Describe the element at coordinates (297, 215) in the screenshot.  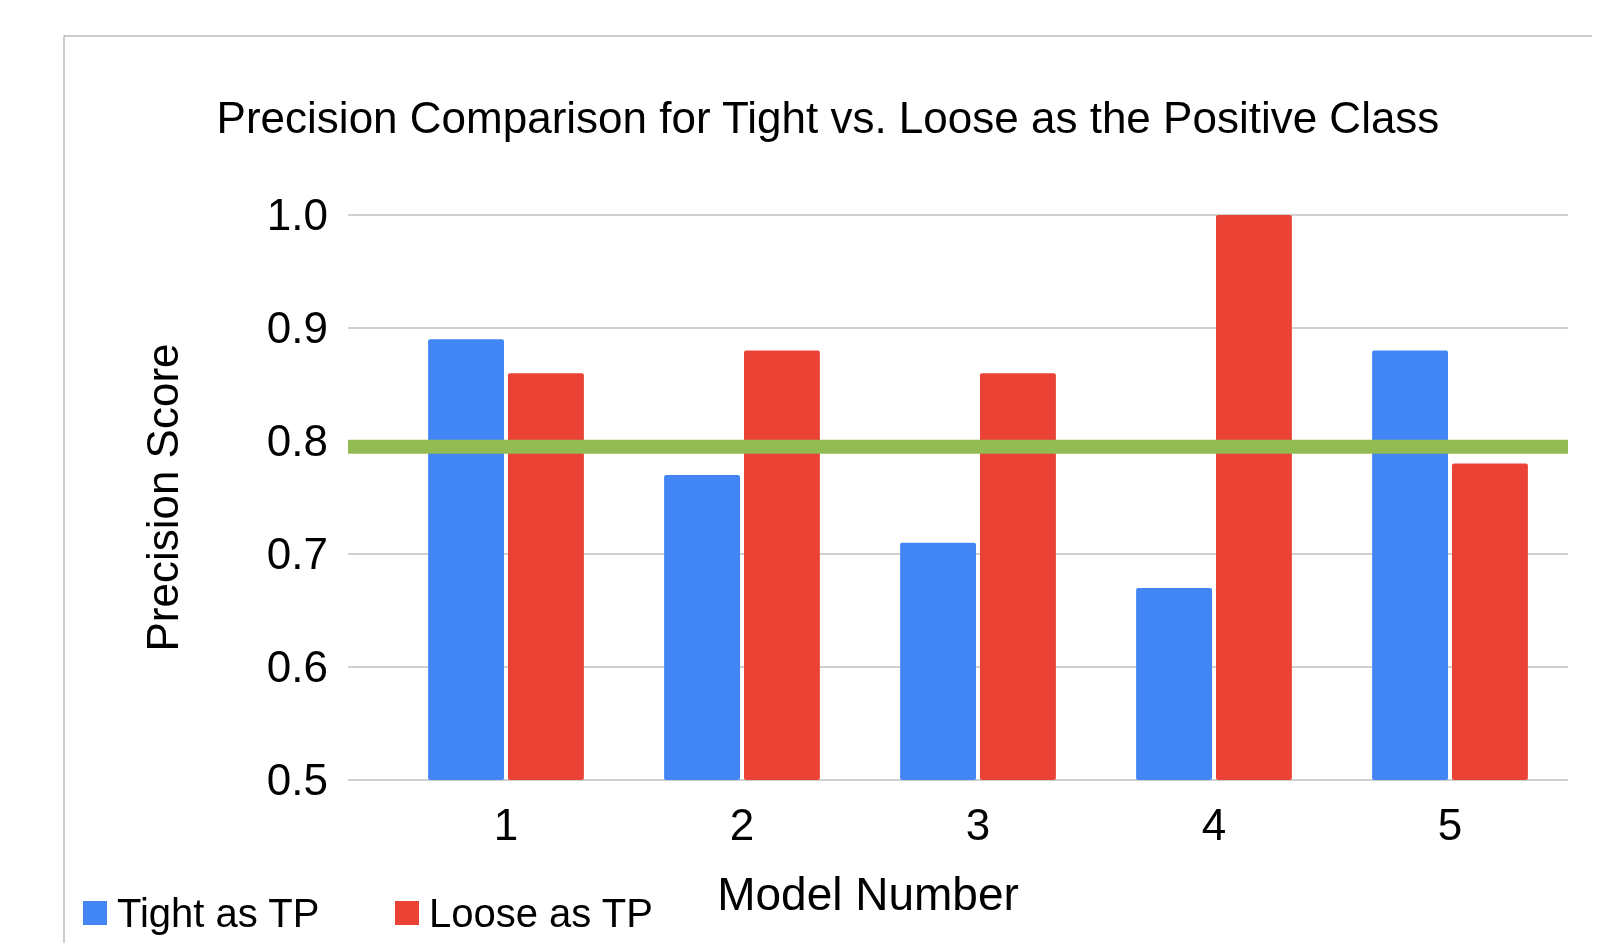
I see `y-tick-label: 1.0` at that location.